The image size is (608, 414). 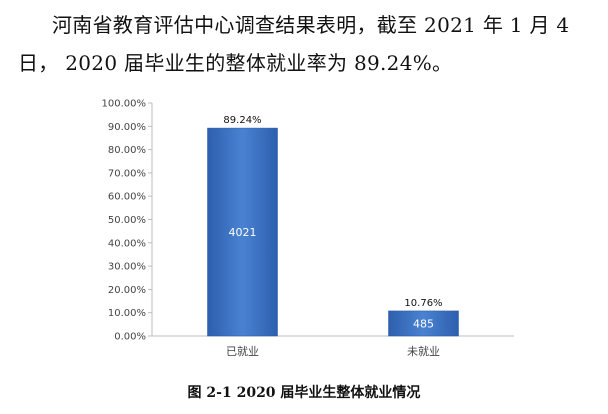 What do you see at coordinates (242, 120) in the screenshot?
I see `bar-value-label: 89.24%` at bounding box center [242, 120].